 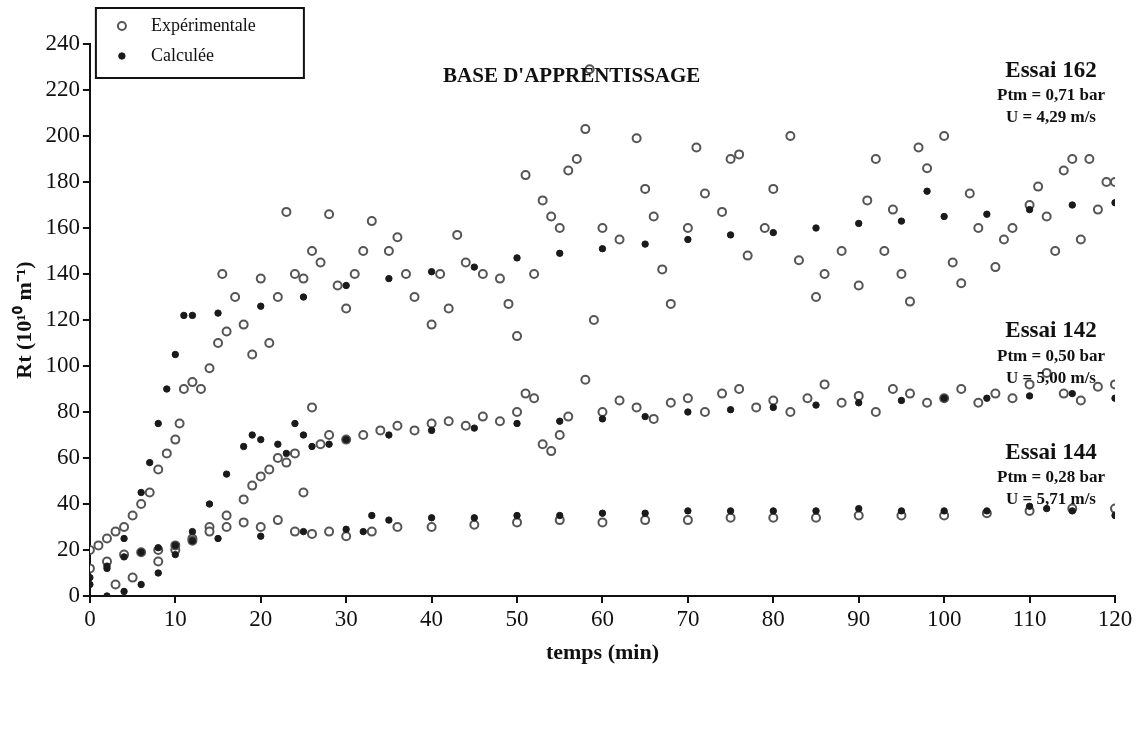 What do you see at coordinates (773, 618) in the screenshot?
I see `x-tick-label: 80` at bounding box center [773, 618].